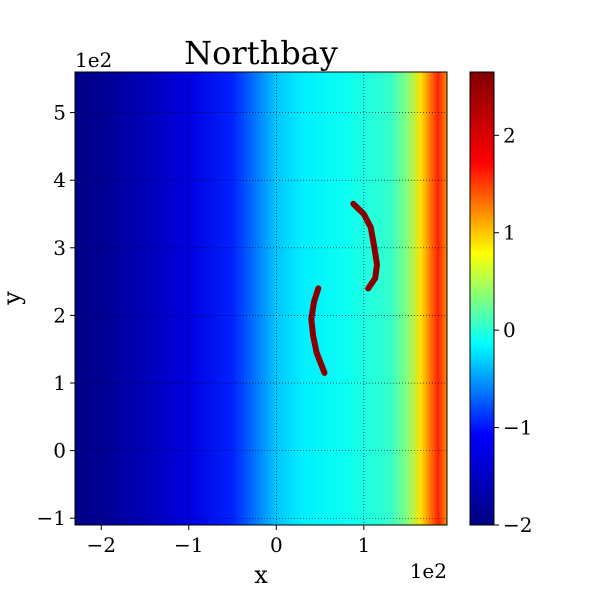 The image size is (600, 600). Describe the element at coordinates (509, 233) in the screenshot. I see `colorbar-tick-label: 1` at that location.